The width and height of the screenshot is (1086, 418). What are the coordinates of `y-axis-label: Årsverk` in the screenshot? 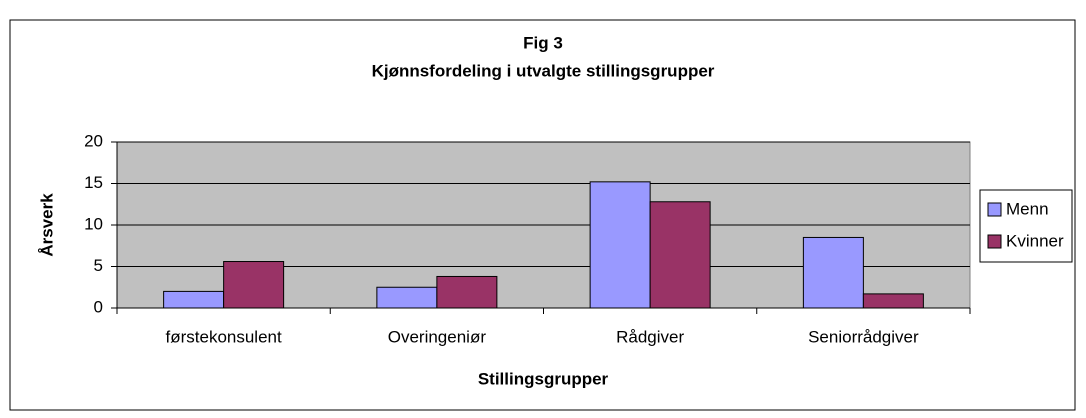 It's located at (46, 225).